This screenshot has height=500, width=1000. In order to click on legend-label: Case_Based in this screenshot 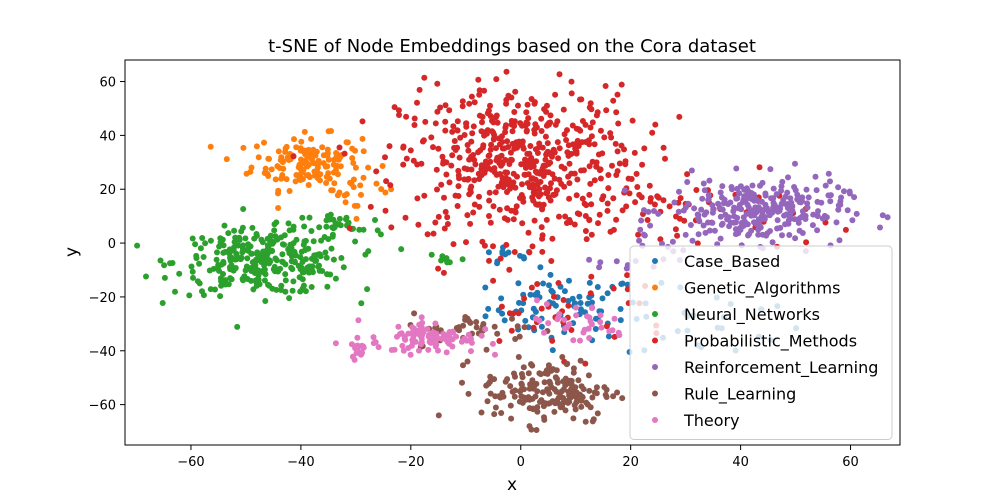, I will do `click(732, 262)`.